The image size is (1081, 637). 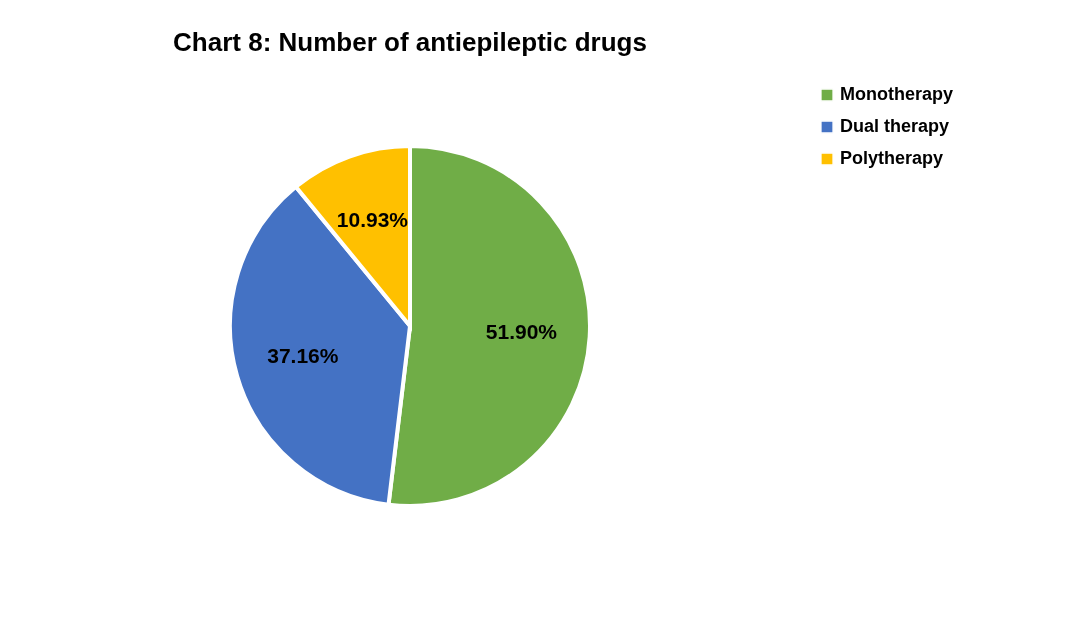 What do you see at coordinates (521, 331) in the screenshot?
I see `data-label: 51.90%` at bounding box center [521, 331].